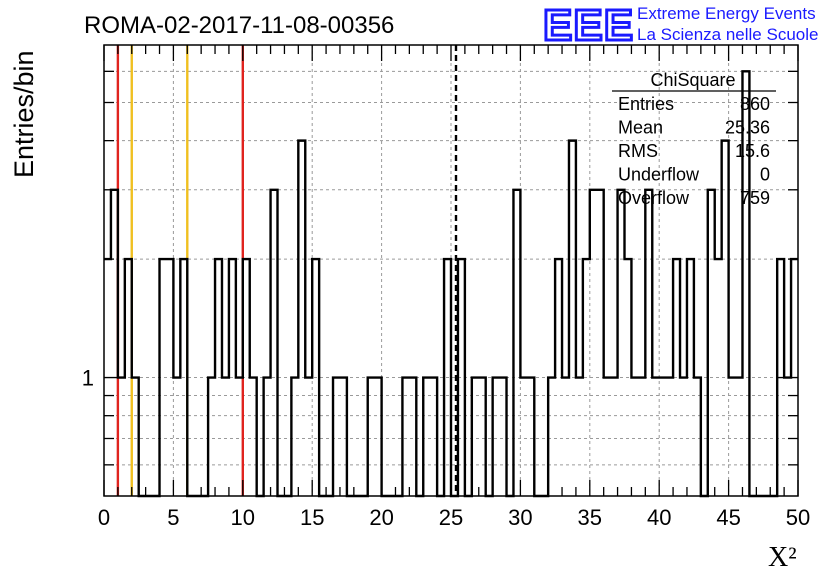  What do you see at coordinates (243, 517) in the screenshot?
I see `x-tick-label: 10` at bounding box center [243, 517].